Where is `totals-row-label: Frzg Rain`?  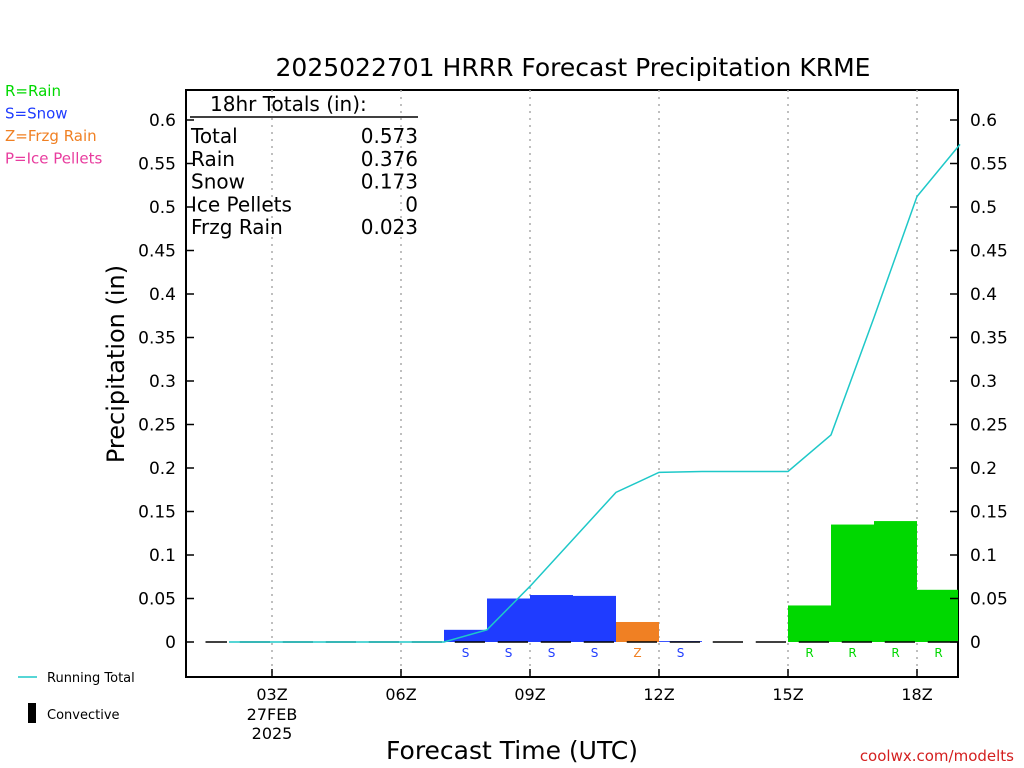 totals-row-label: Frzg Rain is located at coordinates (237, 227).